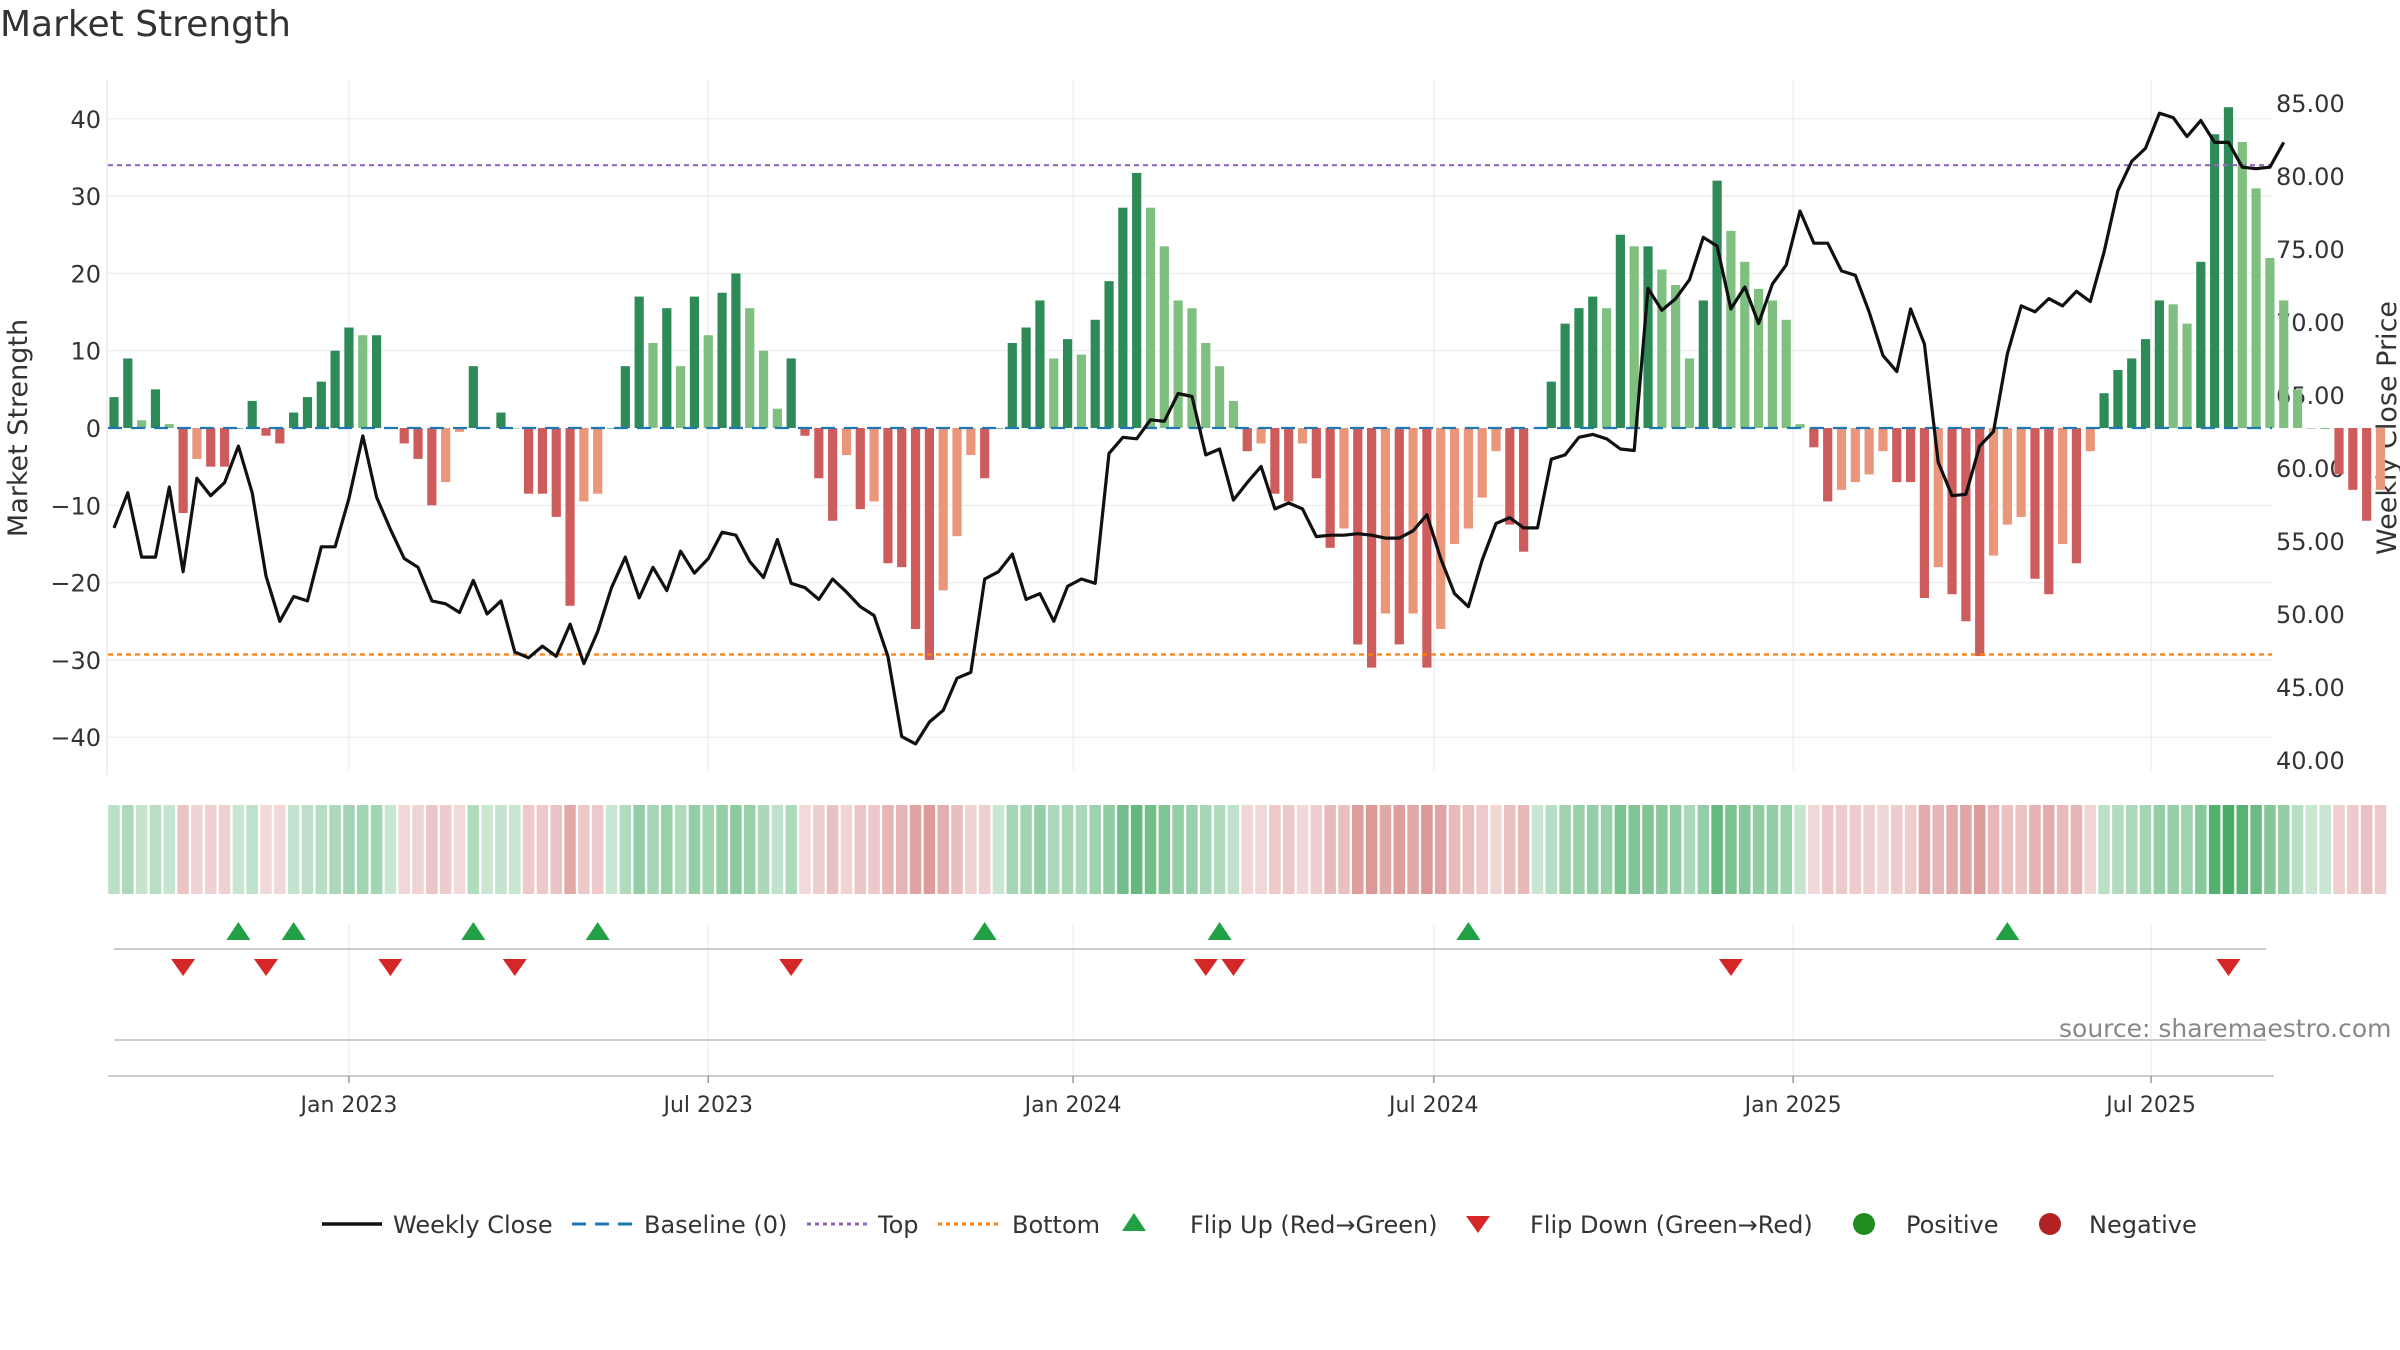 The width and height of the screenshot is (2400, 1350). Describe the element at coordinates (75, 429) in the screenshot. I see `y-axis-left: 40 30 20 10 0 −10 −20 −30 −40` at that location.